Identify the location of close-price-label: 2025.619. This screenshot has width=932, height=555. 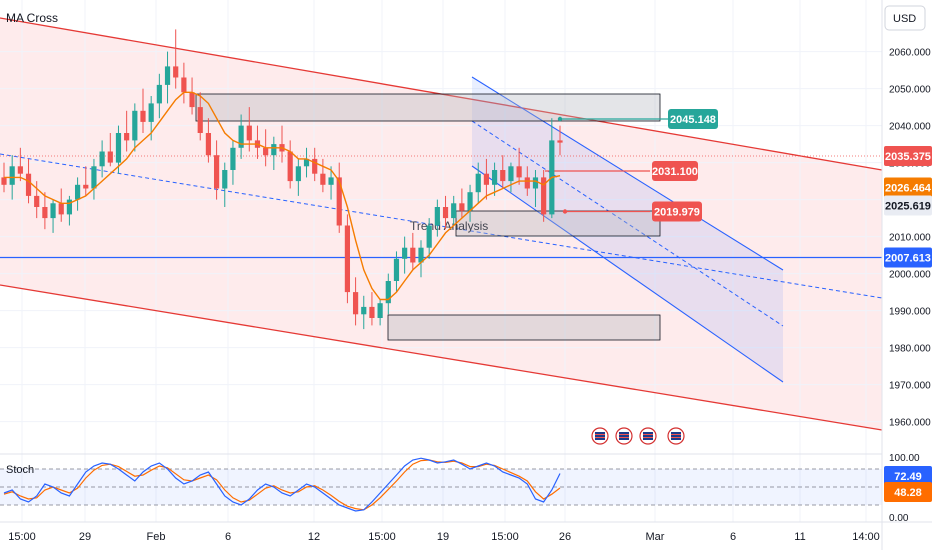
(908, 207).